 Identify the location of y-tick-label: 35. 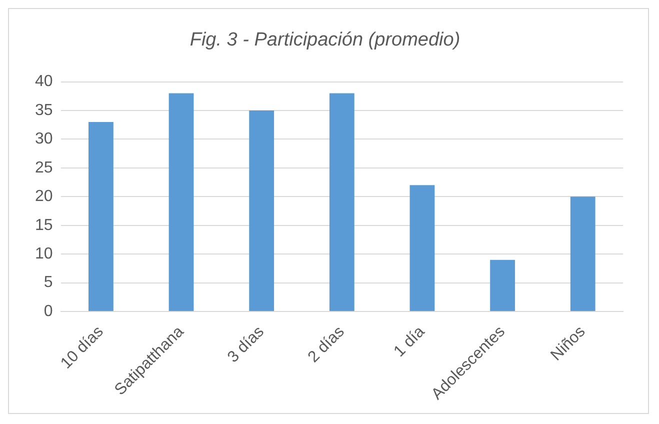
(44, 110).